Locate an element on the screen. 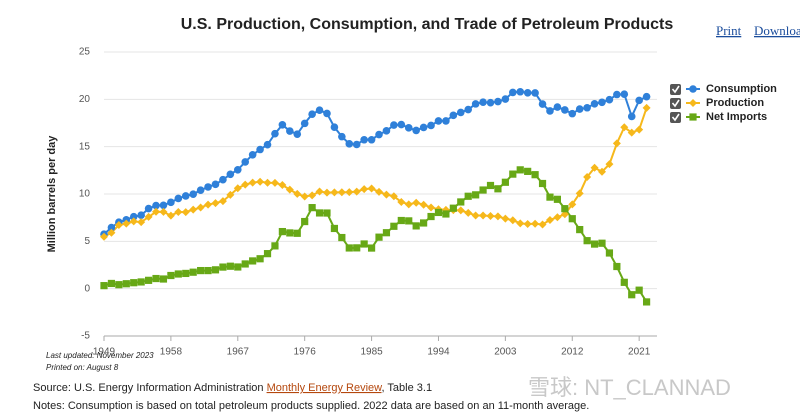 The width and height of the screenshot is (800, 416). source-link: Monthly Energy Review is located at coordinates (325, 388).